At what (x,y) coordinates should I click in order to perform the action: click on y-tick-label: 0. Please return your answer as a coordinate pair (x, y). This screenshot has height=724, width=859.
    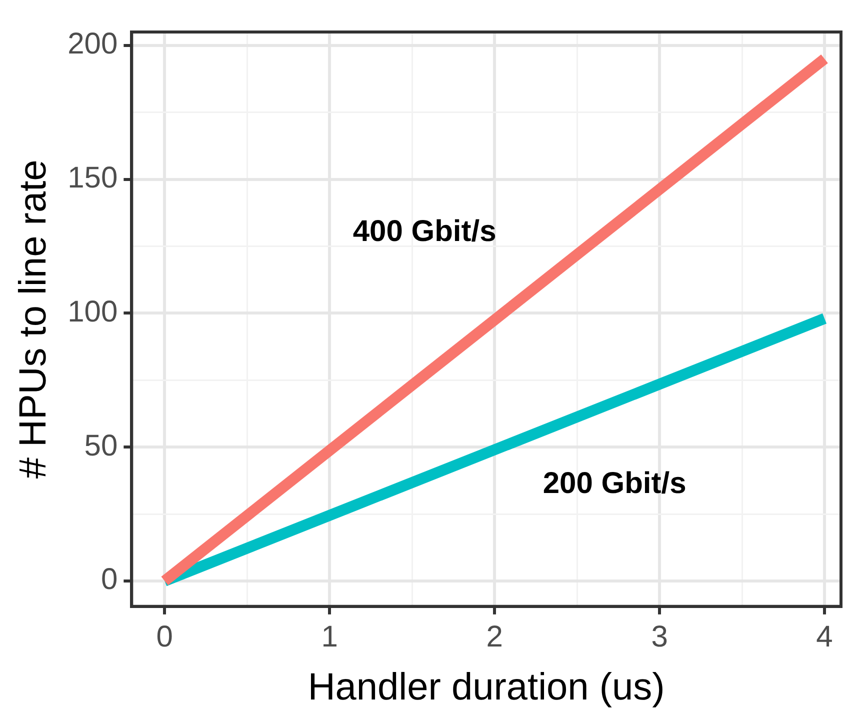
    Looking at the image, I should click on (109, 579).